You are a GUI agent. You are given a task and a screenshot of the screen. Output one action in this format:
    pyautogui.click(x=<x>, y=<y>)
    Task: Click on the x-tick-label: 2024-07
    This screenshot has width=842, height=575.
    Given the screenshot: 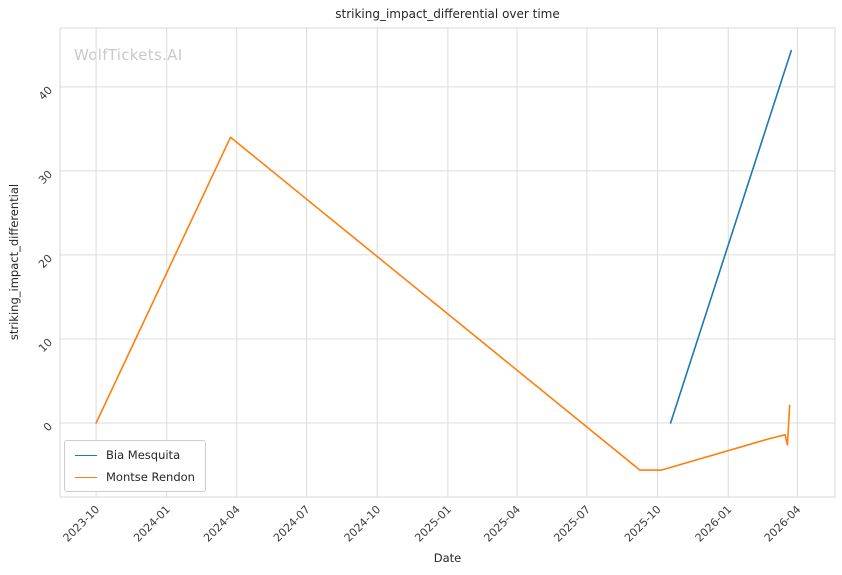 What is the action you would take?
    pyautogui.click(x=292, y=524)
    